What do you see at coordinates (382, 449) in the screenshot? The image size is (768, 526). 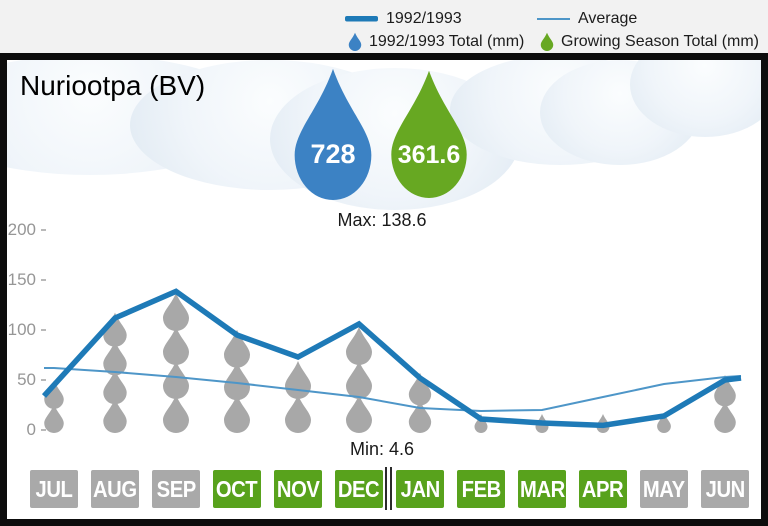 I see `min-annotation: Min: 4.6` at bounding box center [382, 449].